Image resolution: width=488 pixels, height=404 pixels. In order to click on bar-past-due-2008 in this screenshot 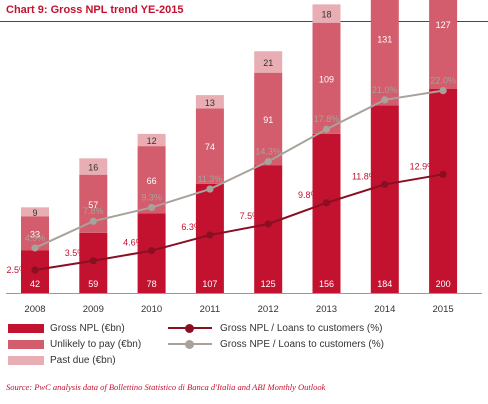, I will do `click(35, 212)`.